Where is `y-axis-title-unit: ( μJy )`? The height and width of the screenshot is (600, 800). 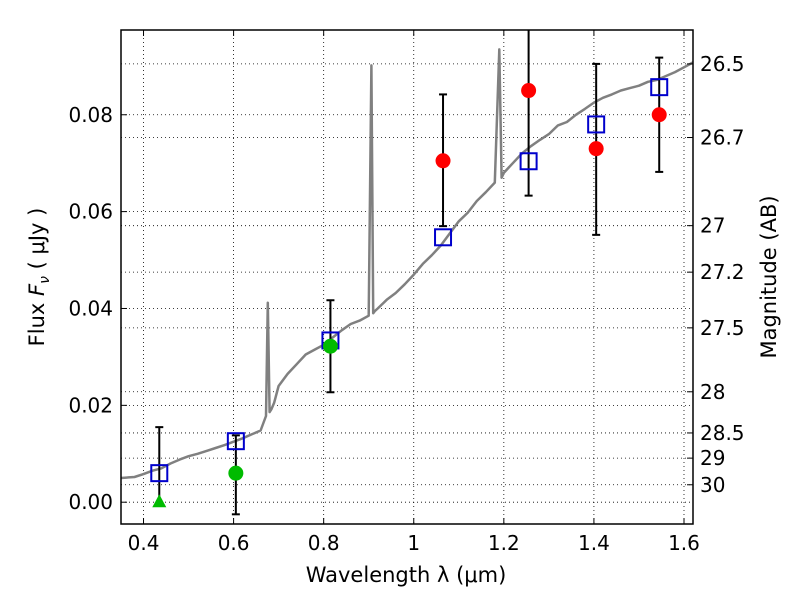
y-axis-title-unit: ( μJy ) is located at coordinates (37, 242).